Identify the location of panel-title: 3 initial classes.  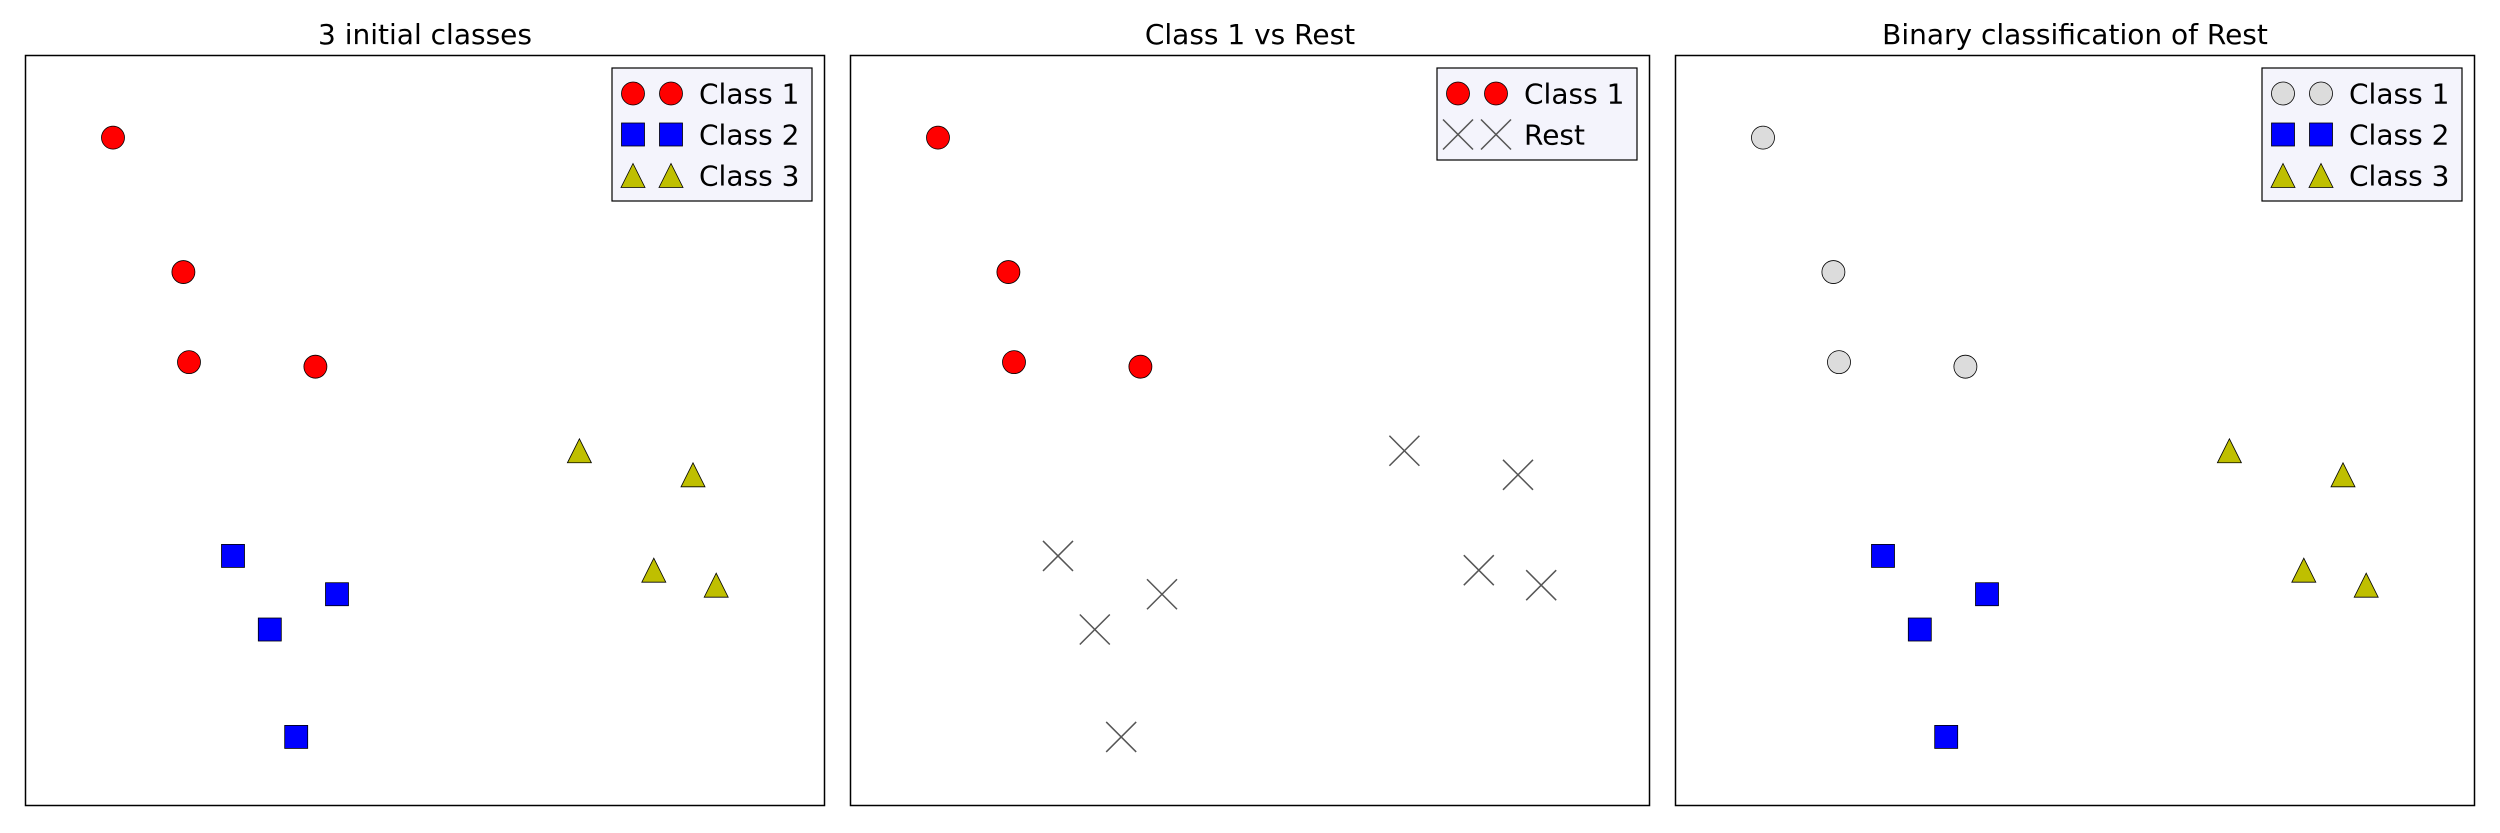
(425, 34).